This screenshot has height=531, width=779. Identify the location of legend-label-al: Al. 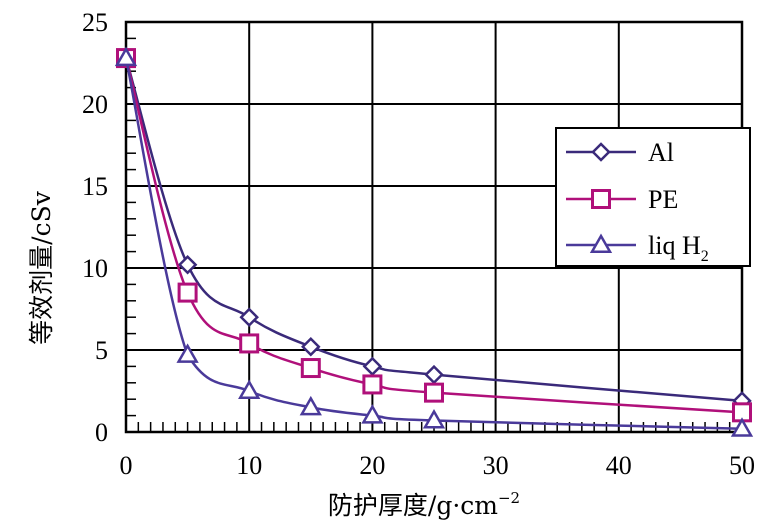
(661, 152).